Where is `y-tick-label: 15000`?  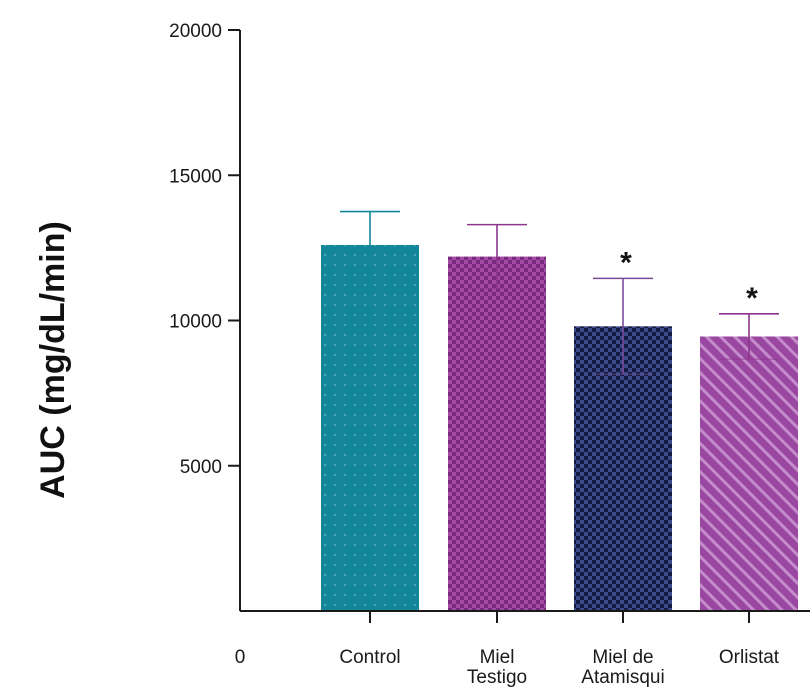 y-tick-label: 15000 is located at coordinates (195, 176).